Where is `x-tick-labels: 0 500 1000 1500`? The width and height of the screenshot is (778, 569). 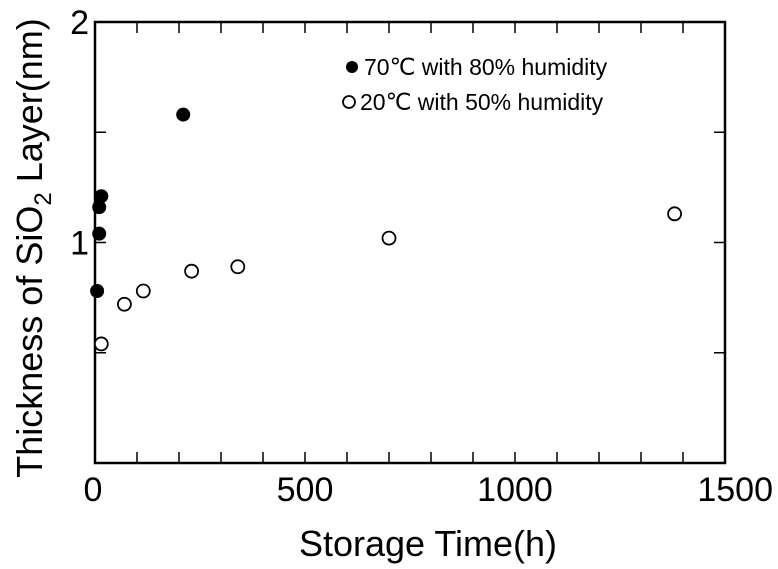 x-tick-labels: 0 500 1000 1500 is located at coordinates (428, 490).